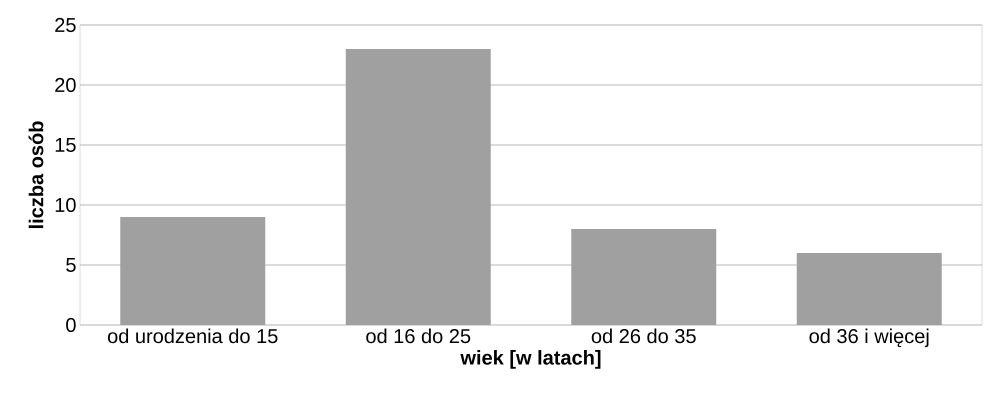  Describe the element at coordinates (71, 265) in the screenshot. I see `y-tick-label: 5` at that location.